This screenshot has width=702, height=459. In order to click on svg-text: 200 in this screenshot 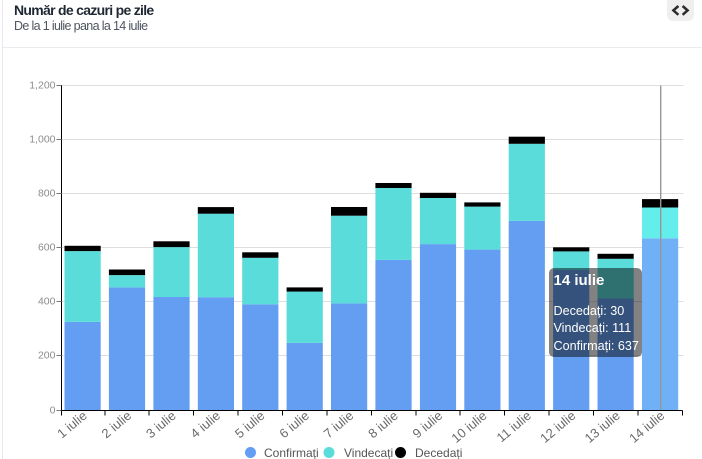, I will do `click(47, 355)`.